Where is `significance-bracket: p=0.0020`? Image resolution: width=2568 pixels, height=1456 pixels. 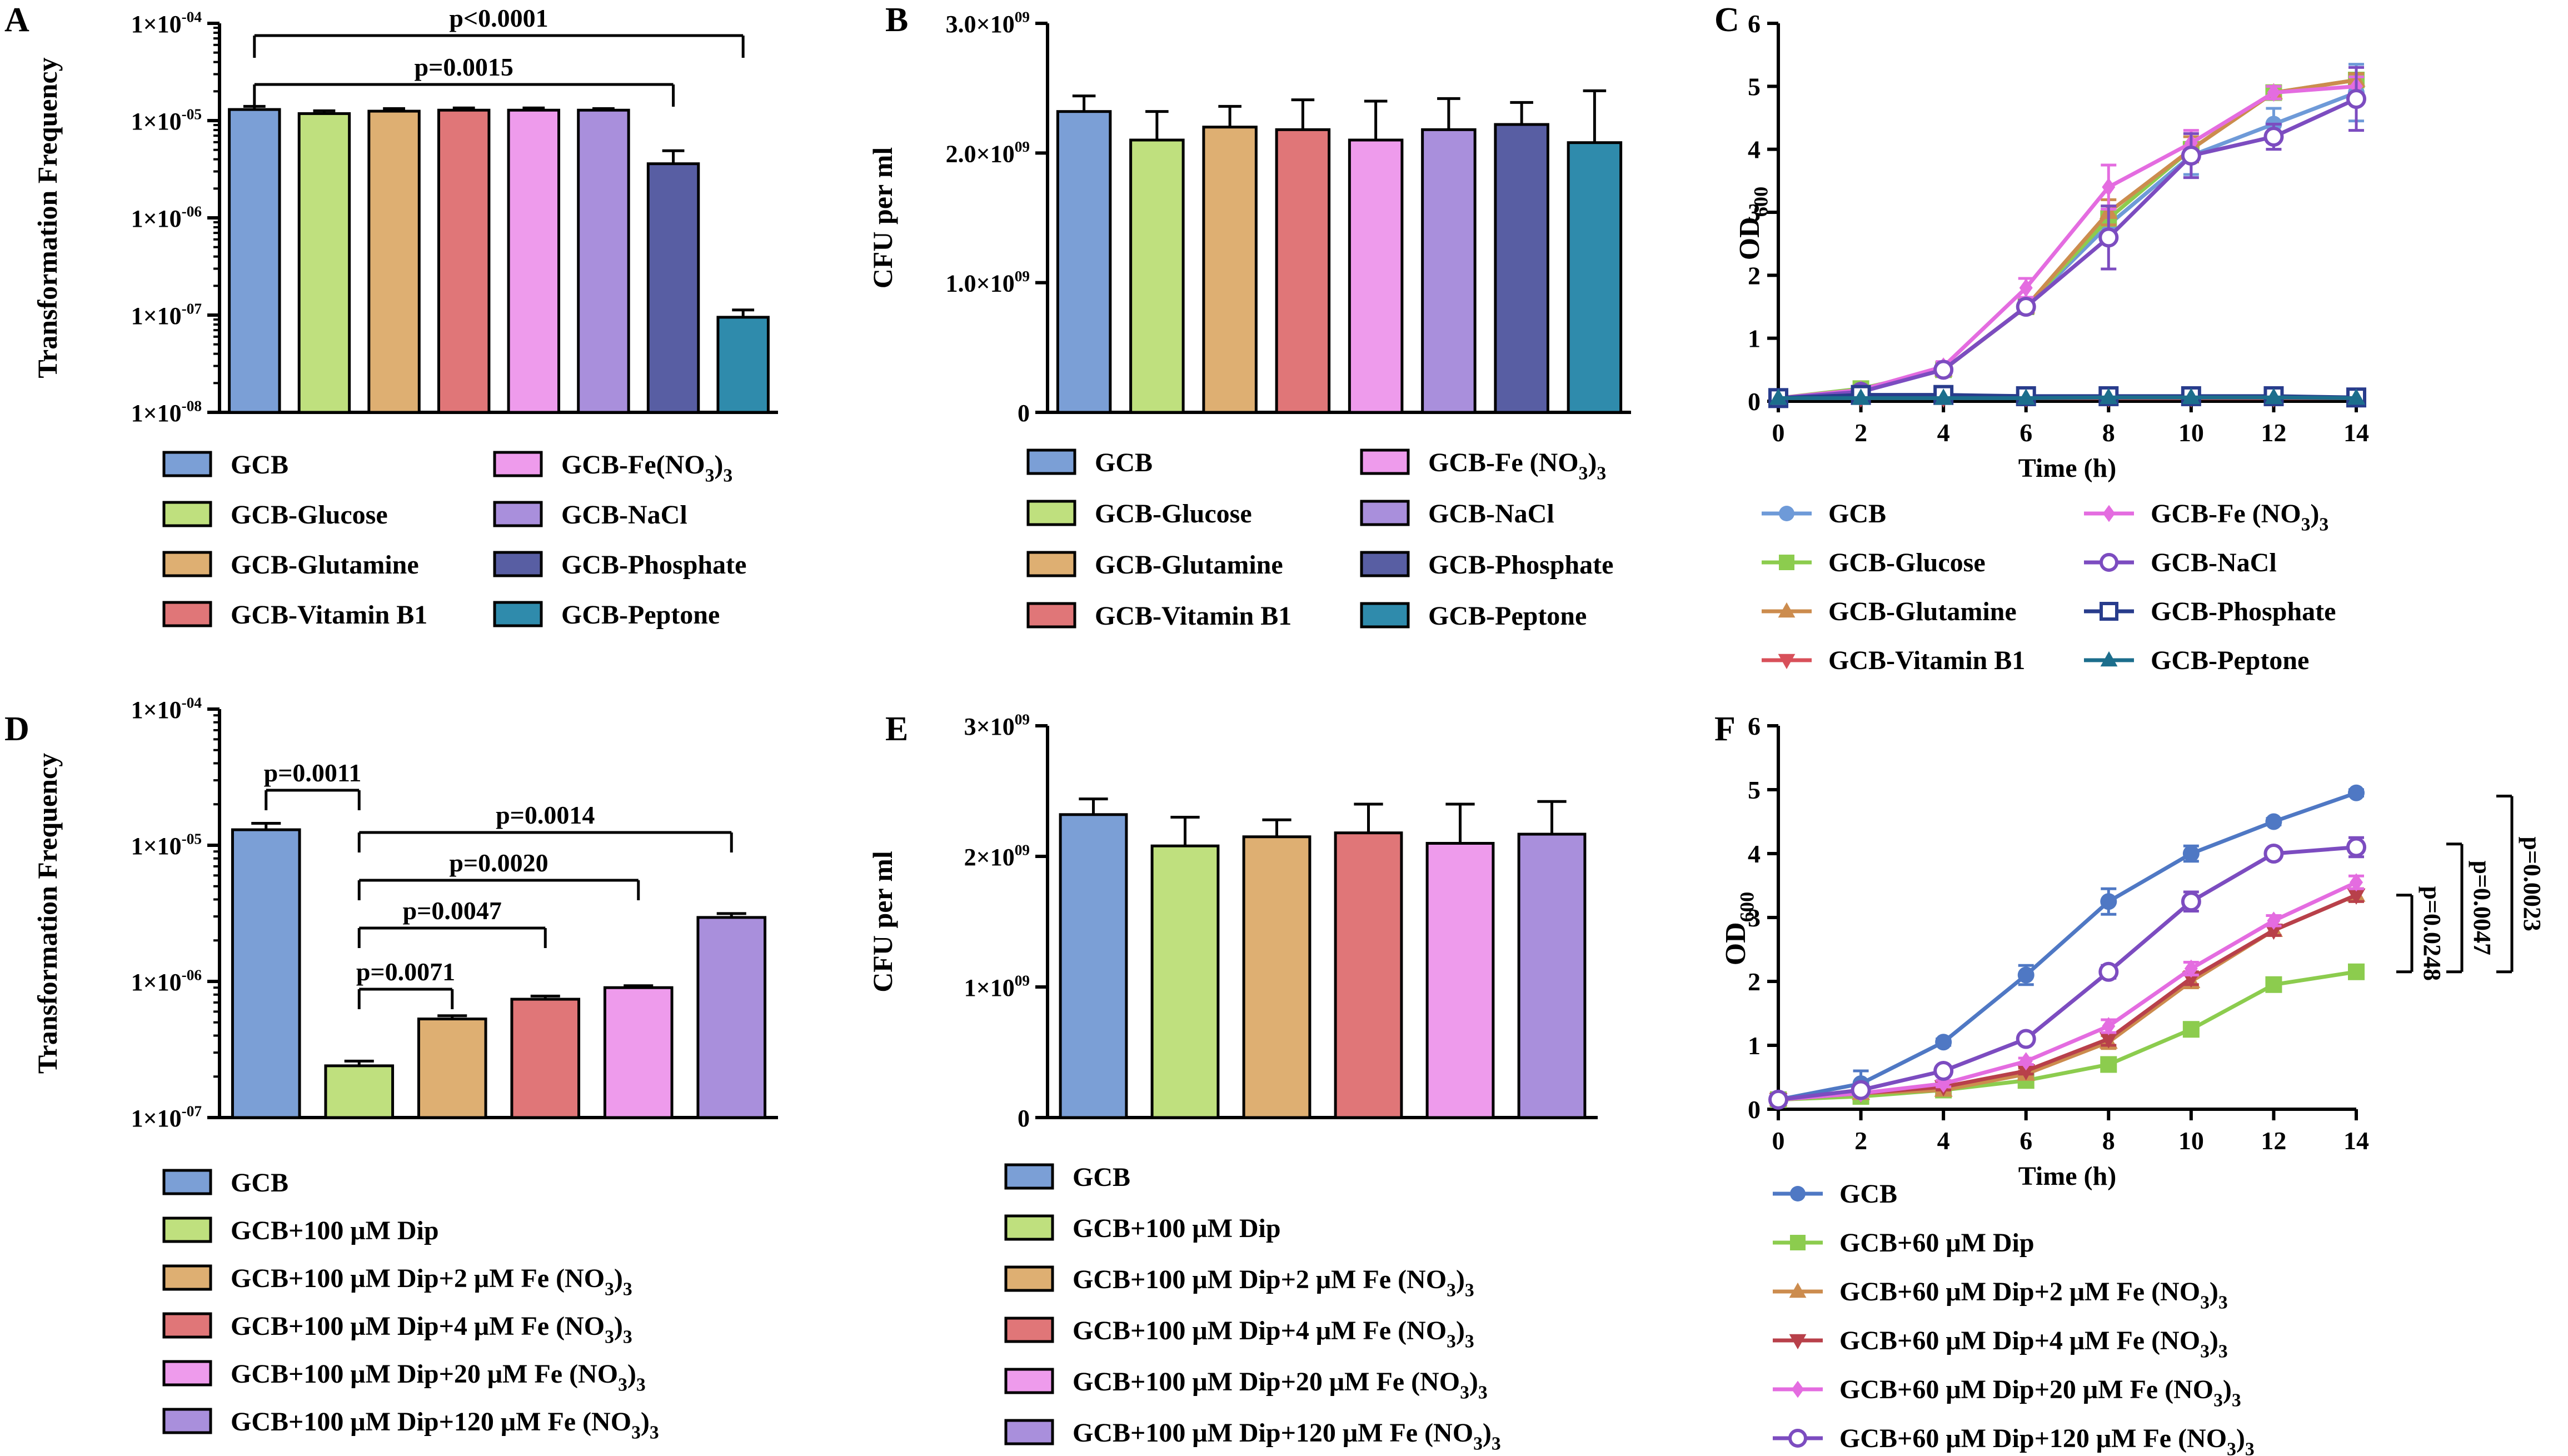 significance-bracket: p=0.0020 is located at coordinates (498, 874).